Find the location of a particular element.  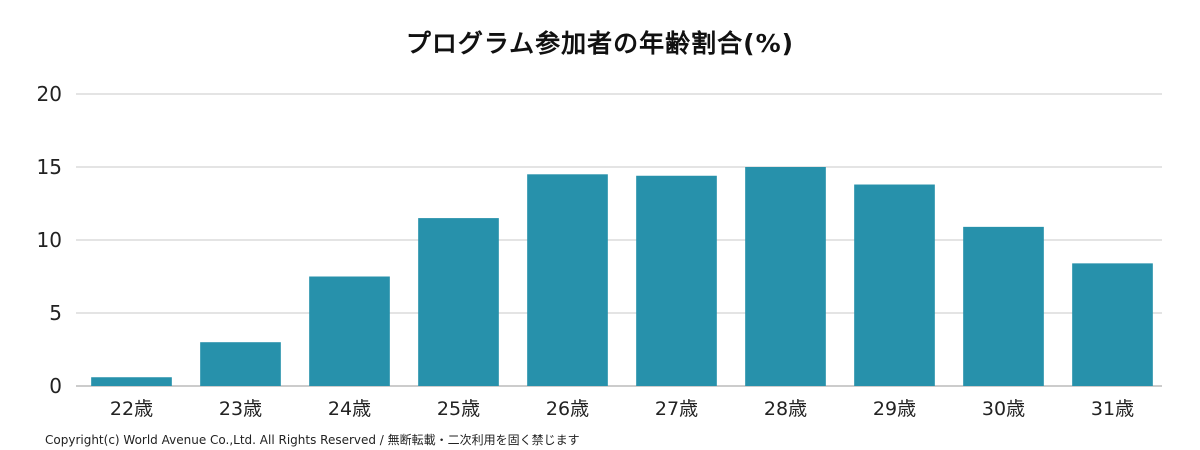

bar-31歳 is located at coordinates (1112, 324).